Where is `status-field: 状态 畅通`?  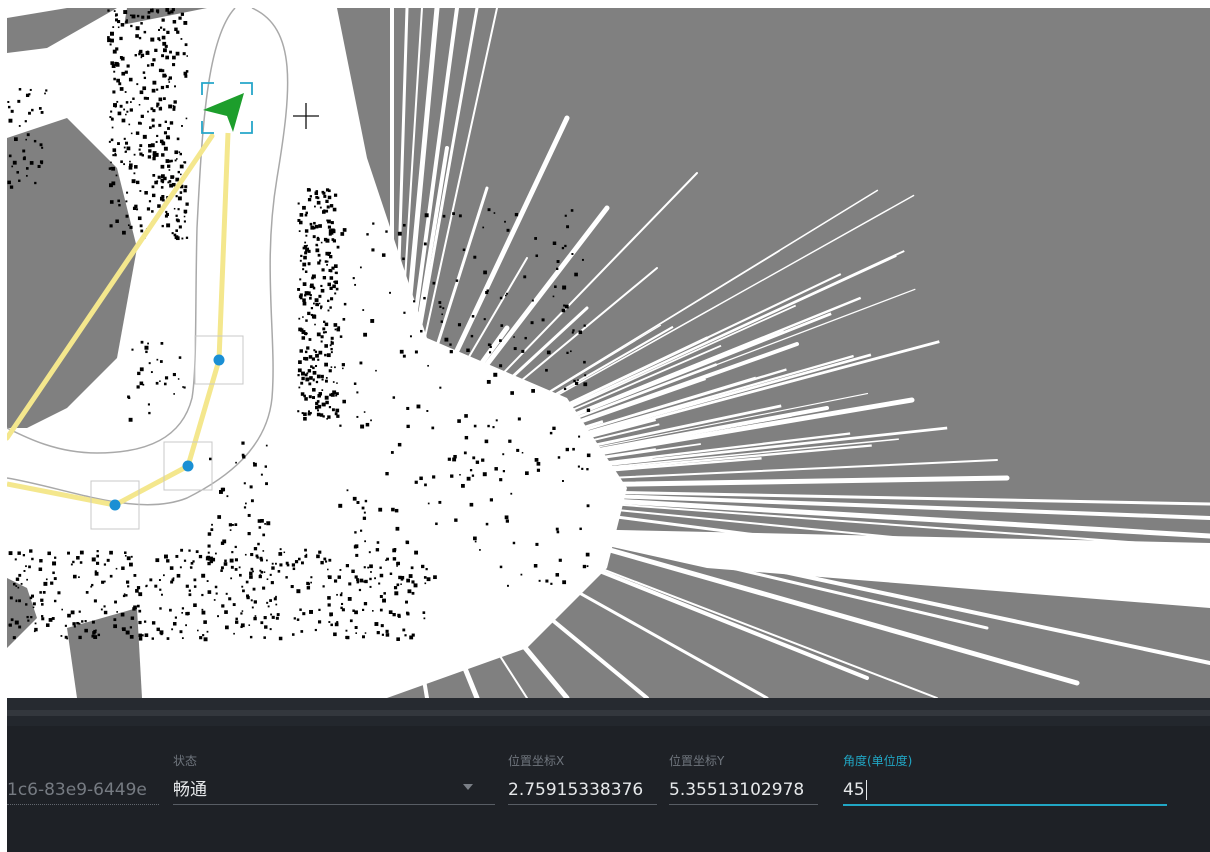
status-field: 状态 畅通 is located at coordinates (334, 780).